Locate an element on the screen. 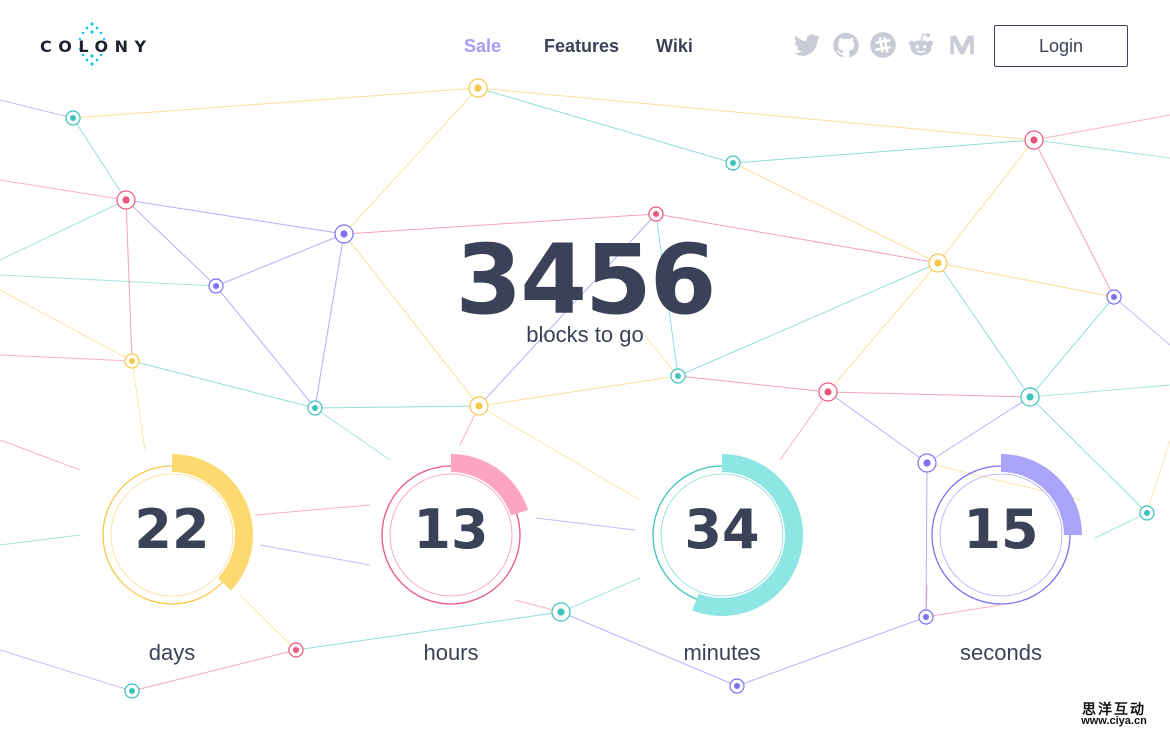 The image size is (1170, 739). nav-features-link: Features is located at coordinates (582, 46).